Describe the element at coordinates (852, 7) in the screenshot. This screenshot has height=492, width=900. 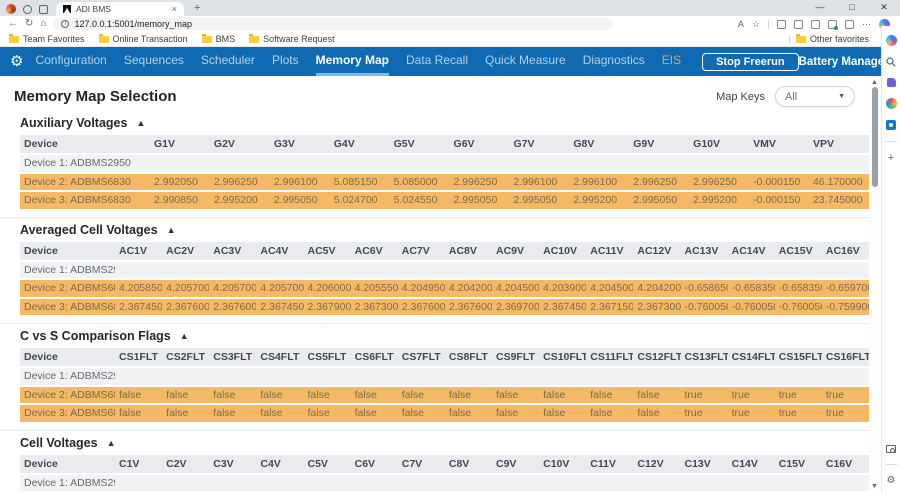
I see `window-maximize-button: □` at that location.